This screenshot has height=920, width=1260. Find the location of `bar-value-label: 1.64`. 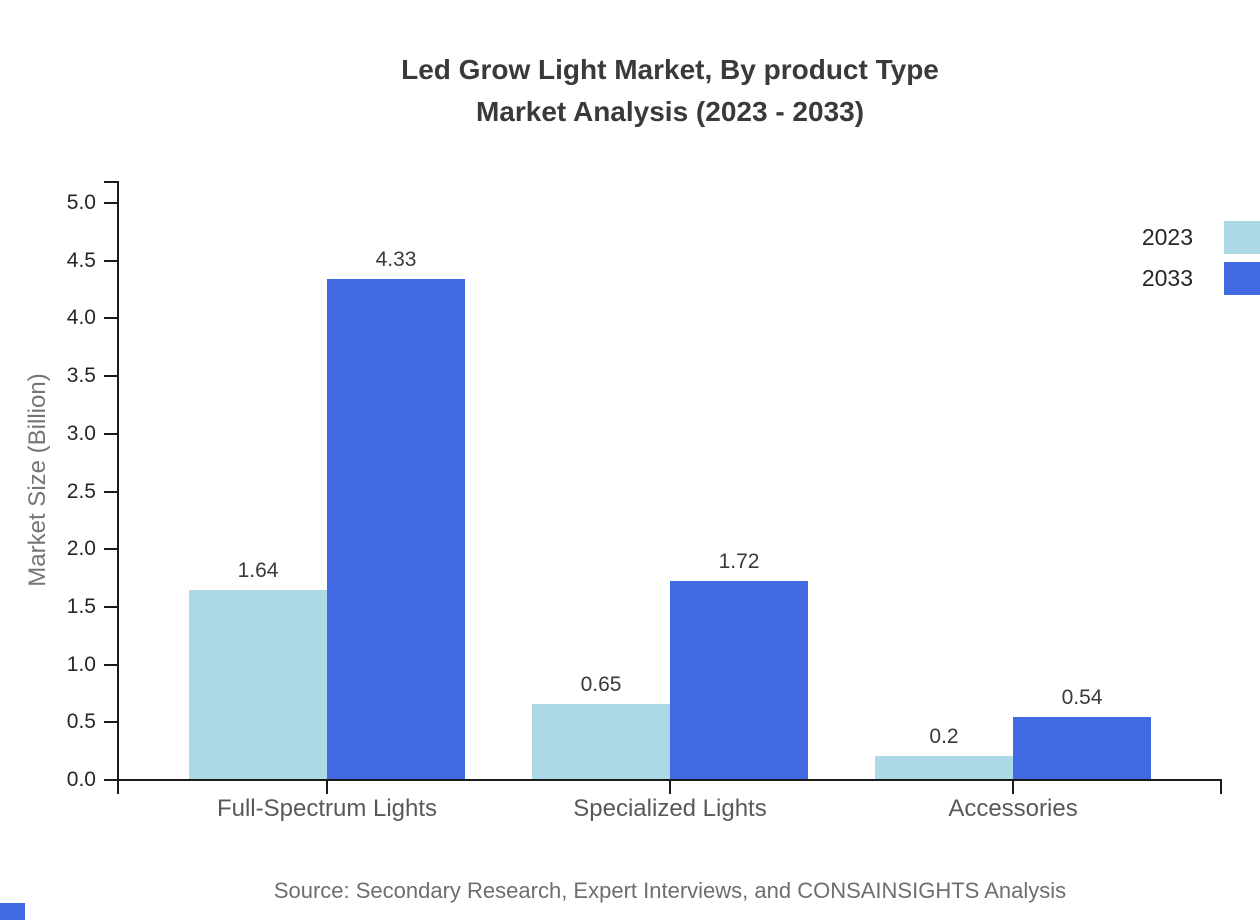

bar-value-label: 1.64 is located at coordinates (258, 570).